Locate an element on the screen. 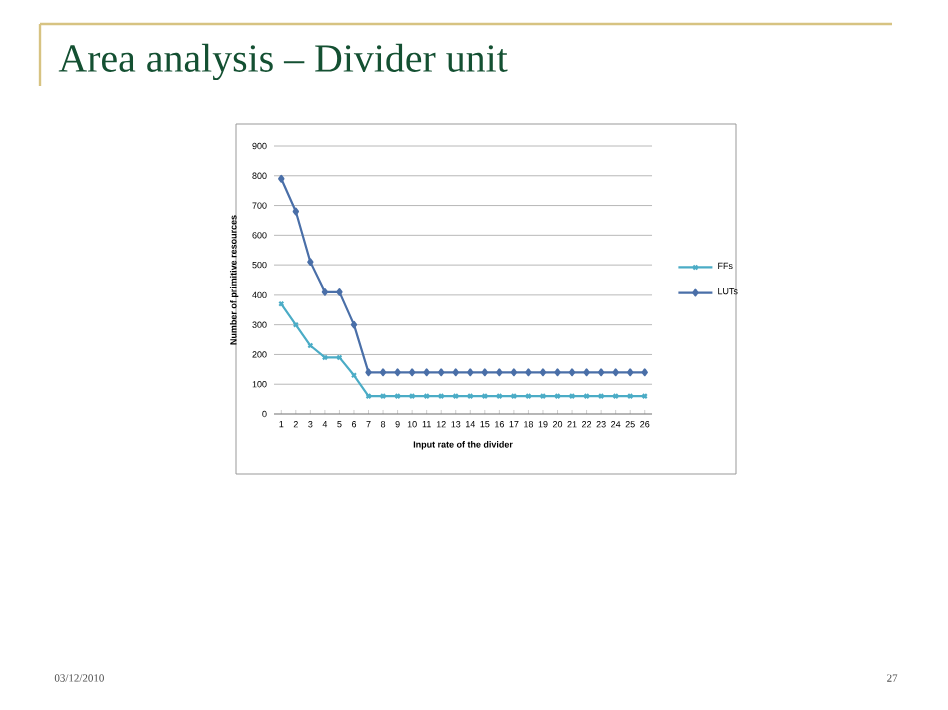 The image size is (948, 710). chart-title: Area analysis – Divider unit is located at coordinates (283, 62).